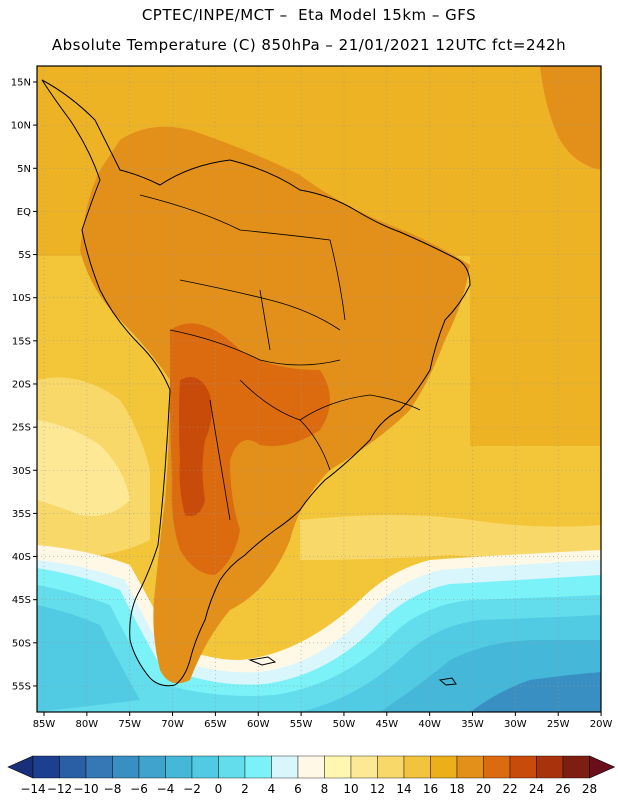 The width and height of the screenshot is (618, 800). Describe the element at coordinates (85, 789) in the screenshot. I see `colorbar-label: −10` at that location.